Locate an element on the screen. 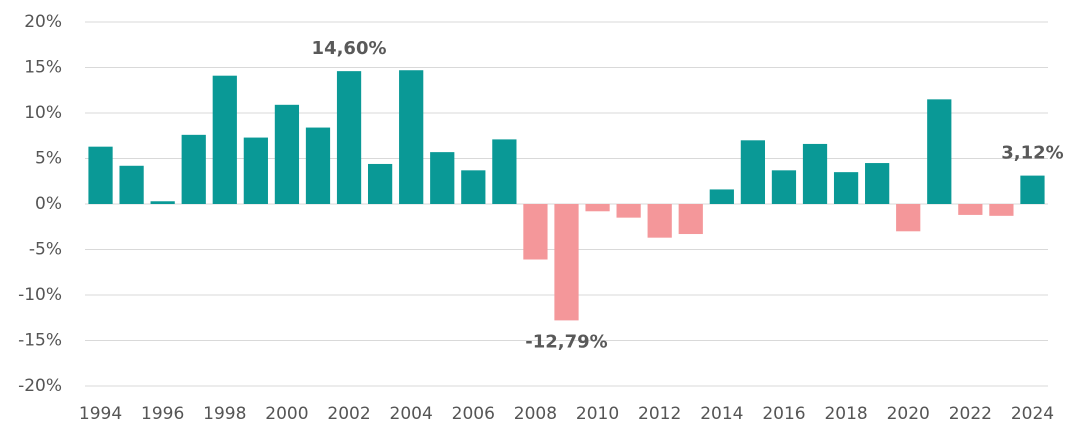 The image size is (1065, 432). y-tick-label: -20% is located at coordinates (40, 386).